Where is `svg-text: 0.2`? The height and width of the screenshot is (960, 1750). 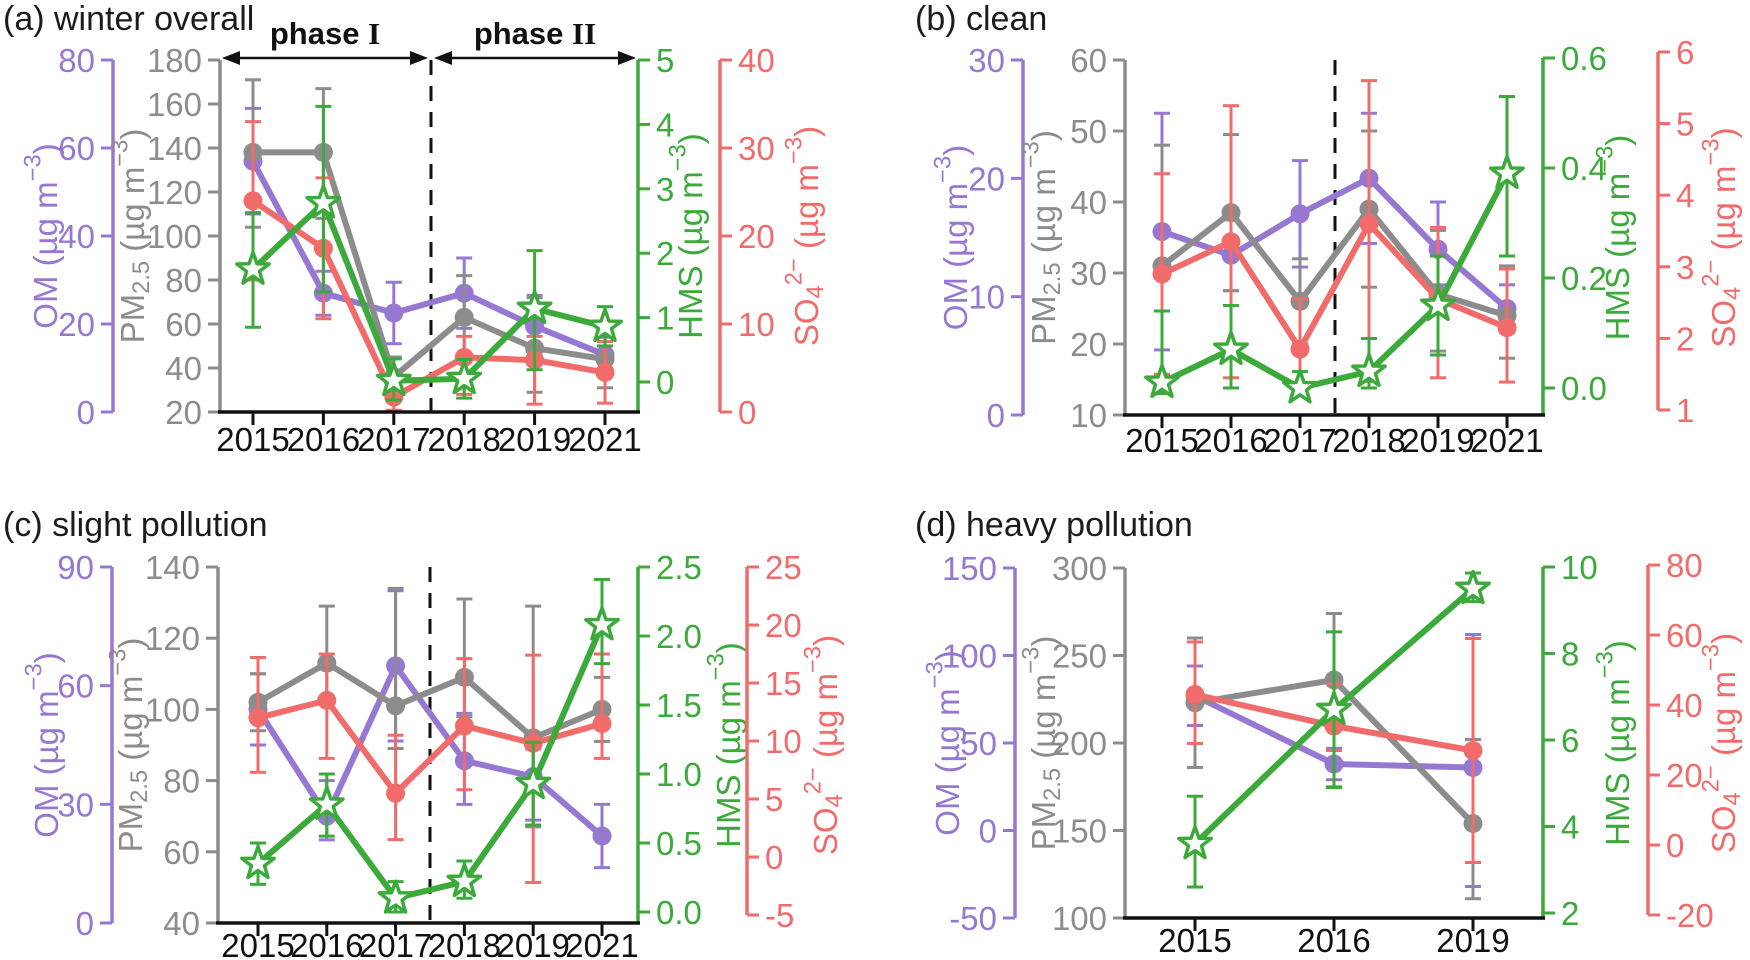 svg-text: 0.2 is located at coordinates (1584, 278).